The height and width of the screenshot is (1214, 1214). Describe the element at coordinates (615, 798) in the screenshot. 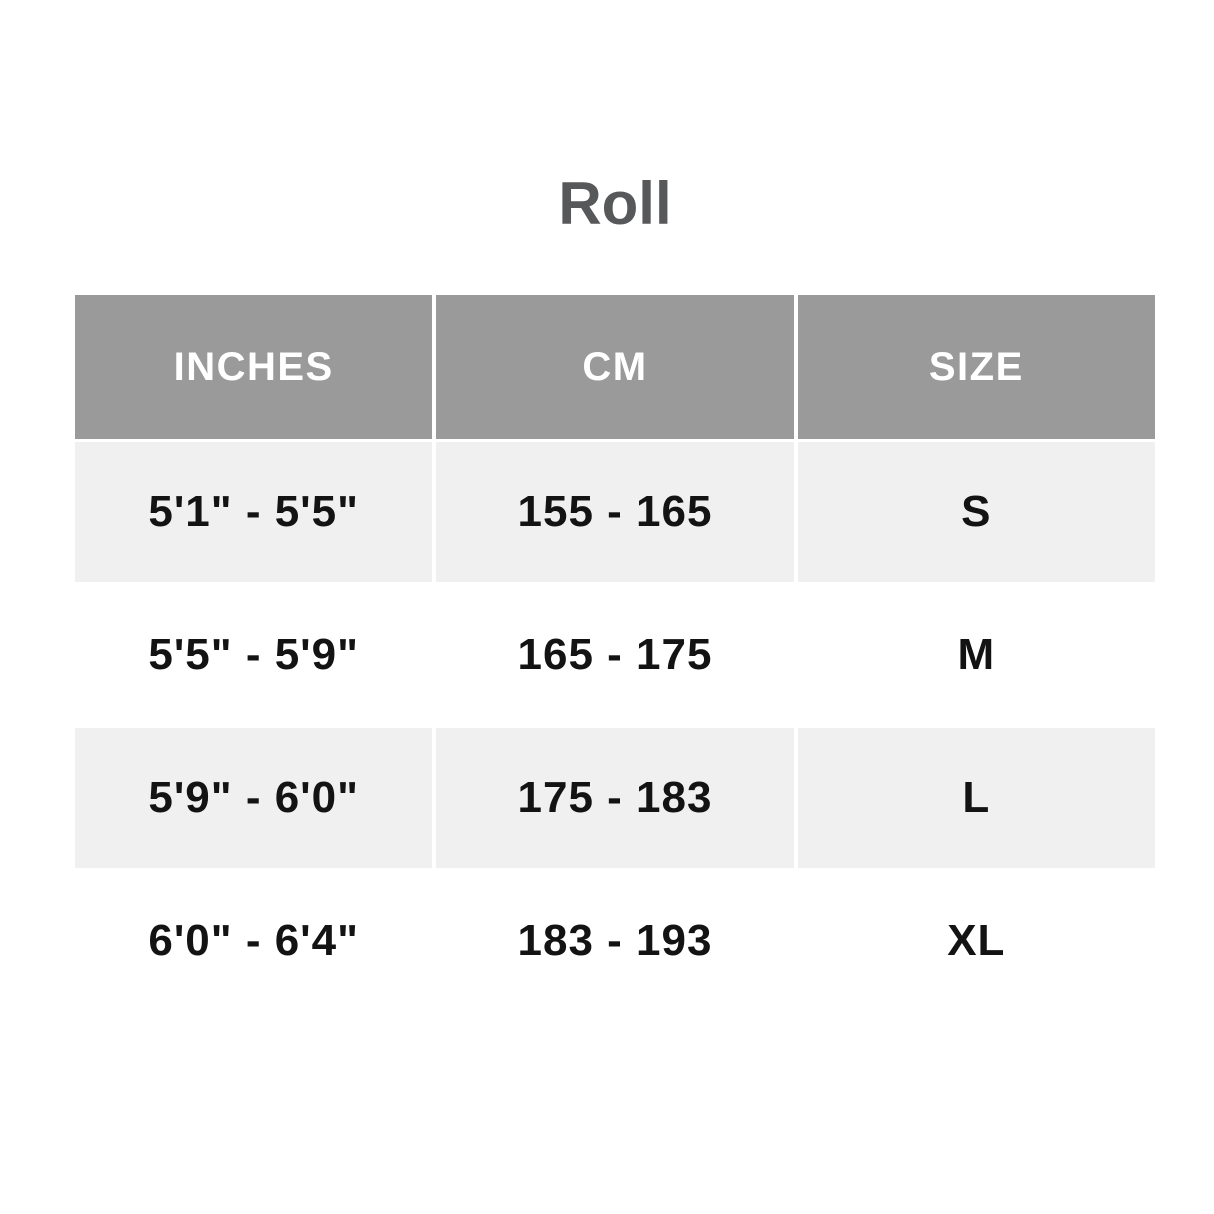

I see `cell-cm-row-l: 175 - 183` at that location.